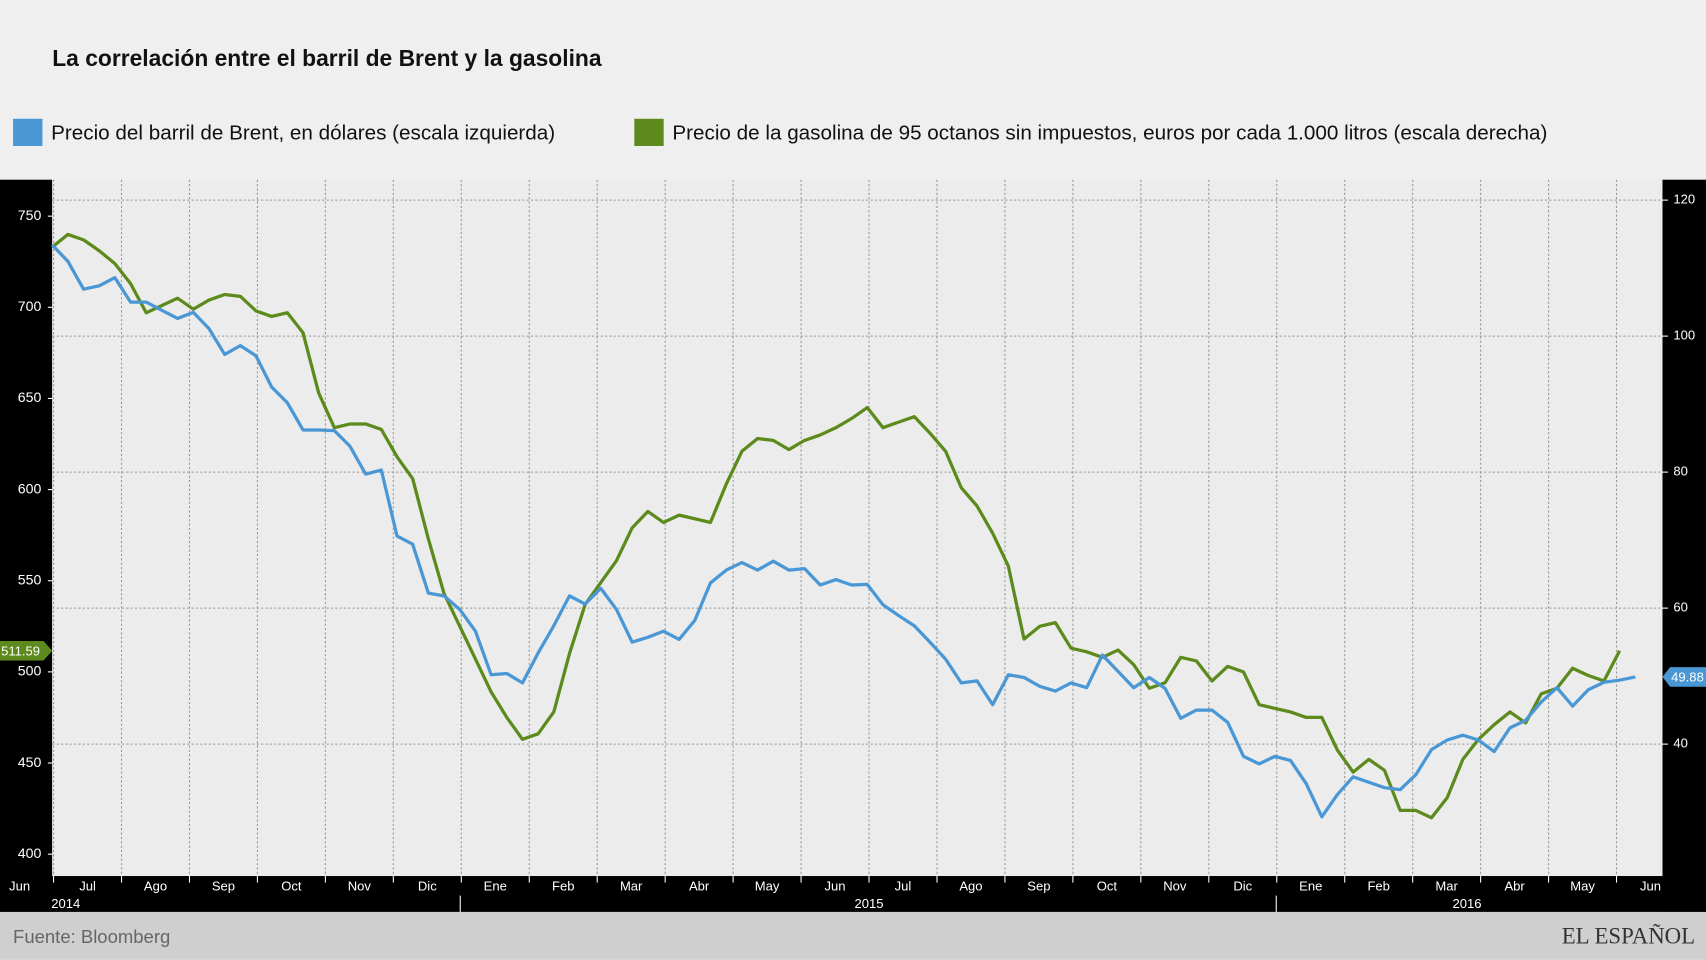 This screenshot has height=960, width=1706. What do you see at coordinates (65, 903) in the screenshot?
I see `year-label: 2014` at bounding box center [65, 903].